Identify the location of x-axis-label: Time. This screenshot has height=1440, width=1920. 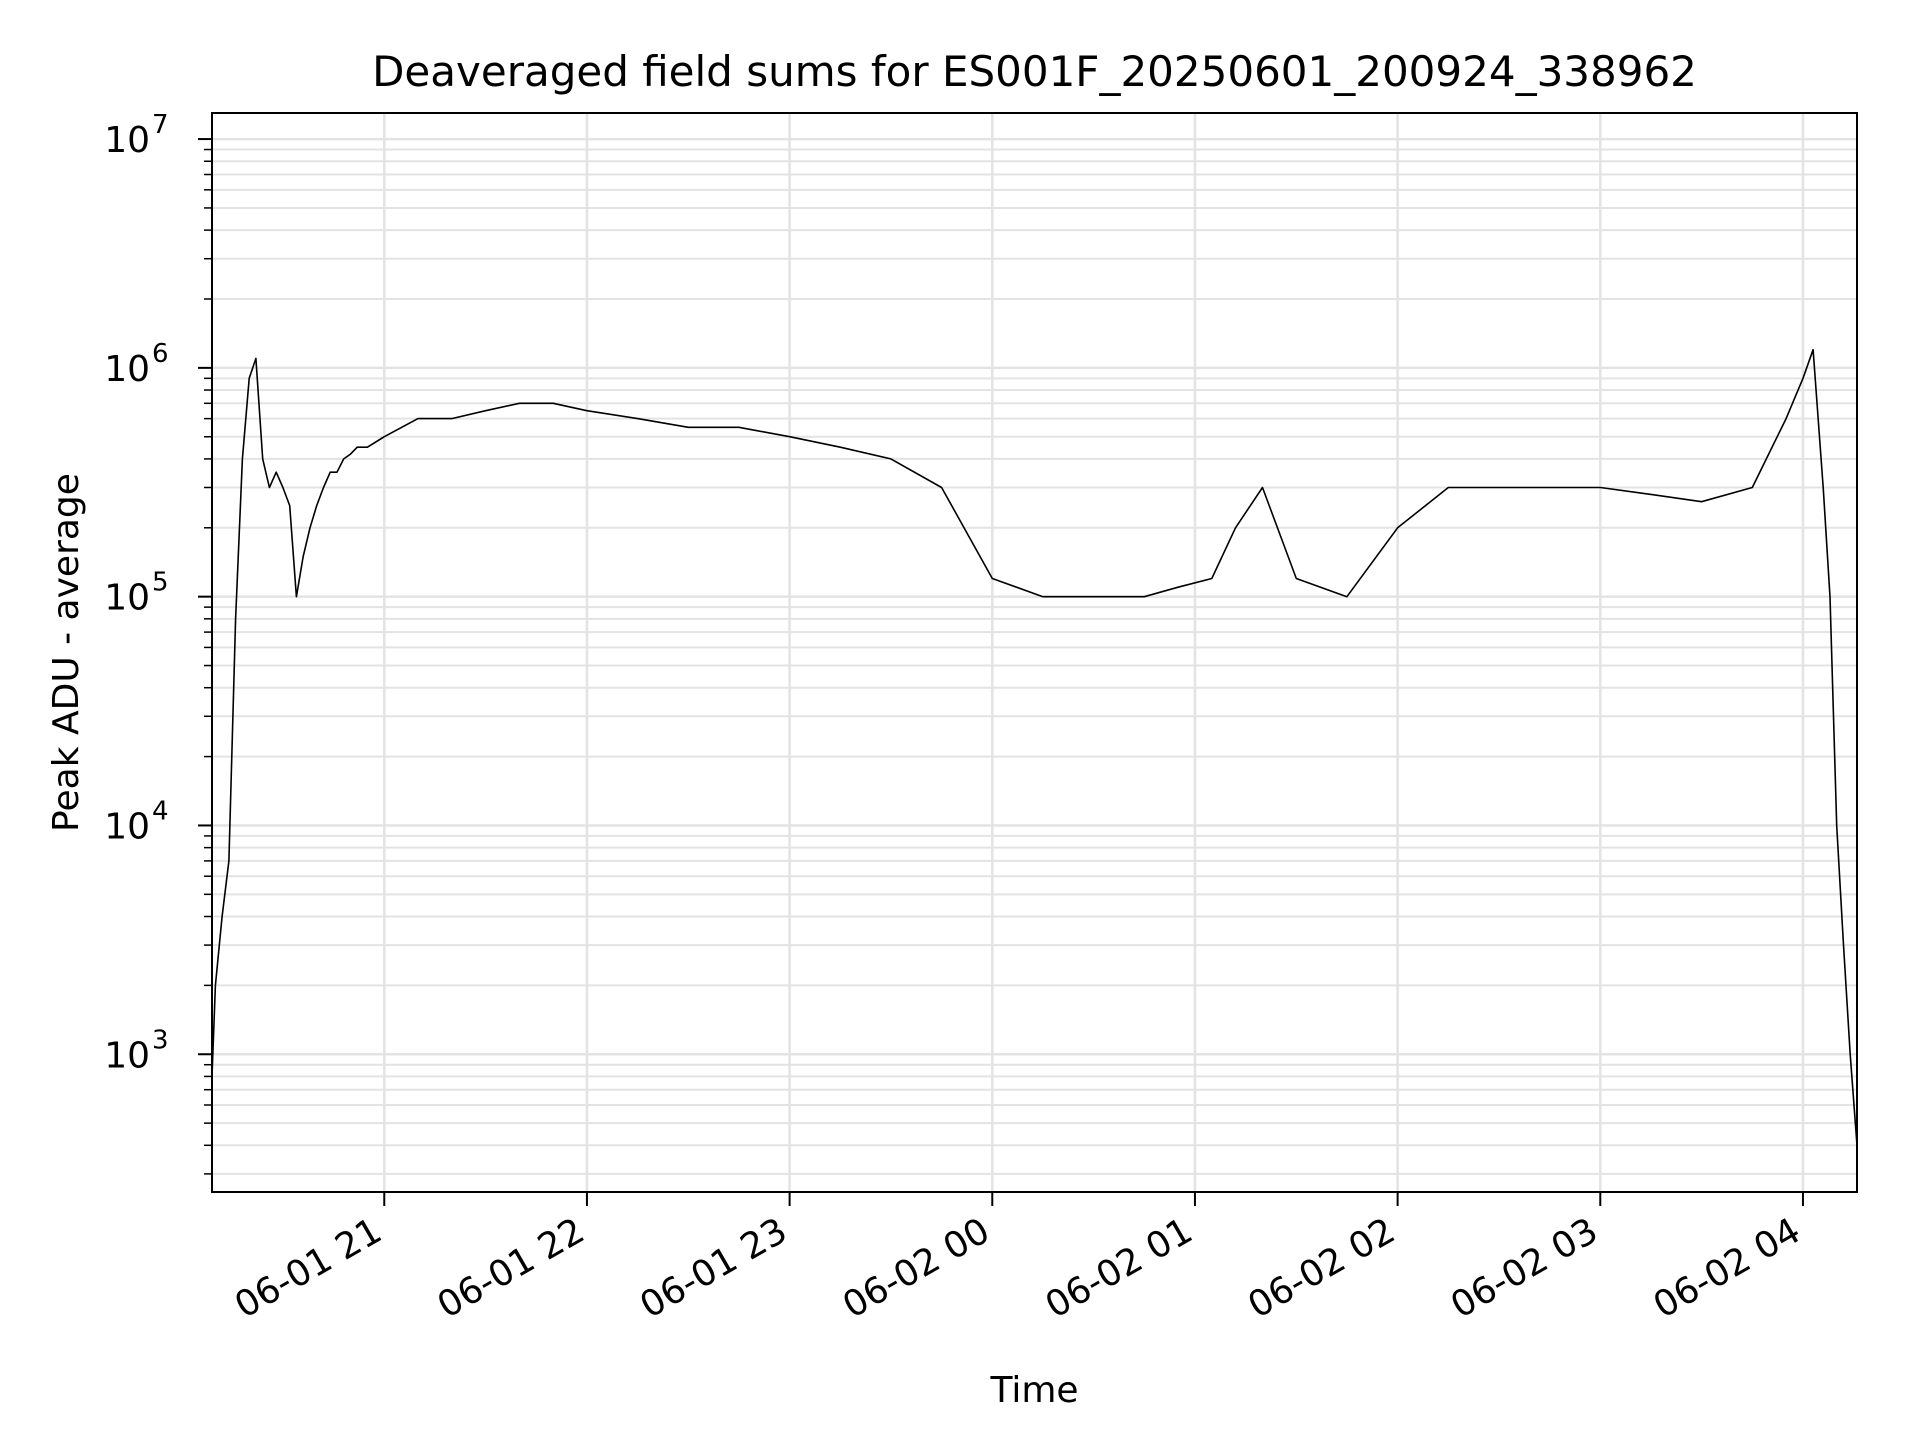
(1033, 1390).